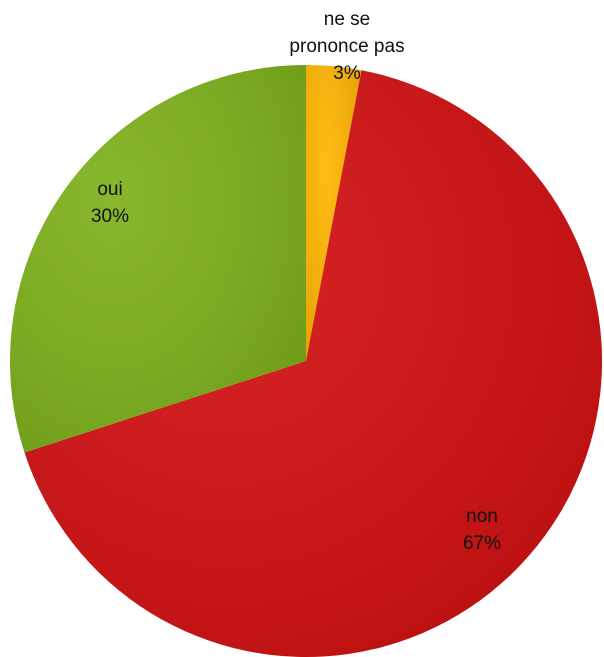 The height and width of the screenshot is (657, 604). I want to click on value-label: 3%, so click(347, 73).